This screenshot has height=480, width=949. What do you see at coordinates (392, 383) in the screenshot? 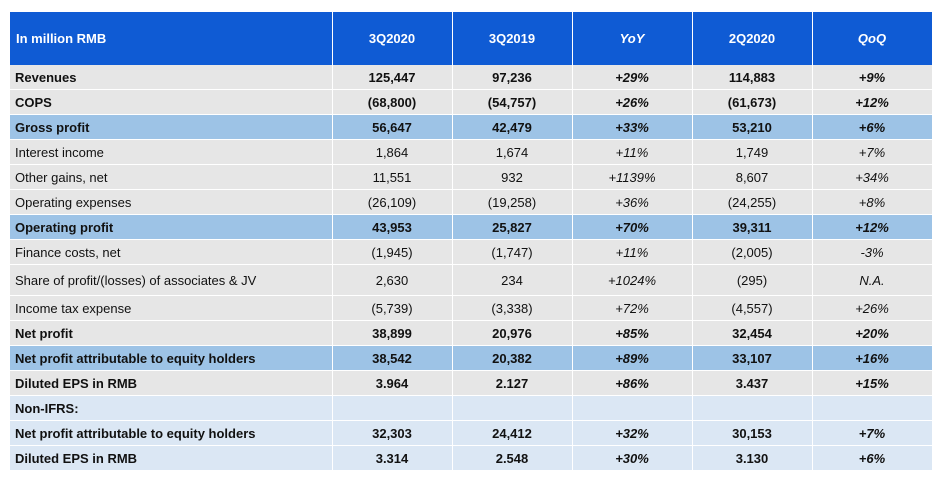
I see `cell-3q2020: 3.964` at bounding box center [392, 383].